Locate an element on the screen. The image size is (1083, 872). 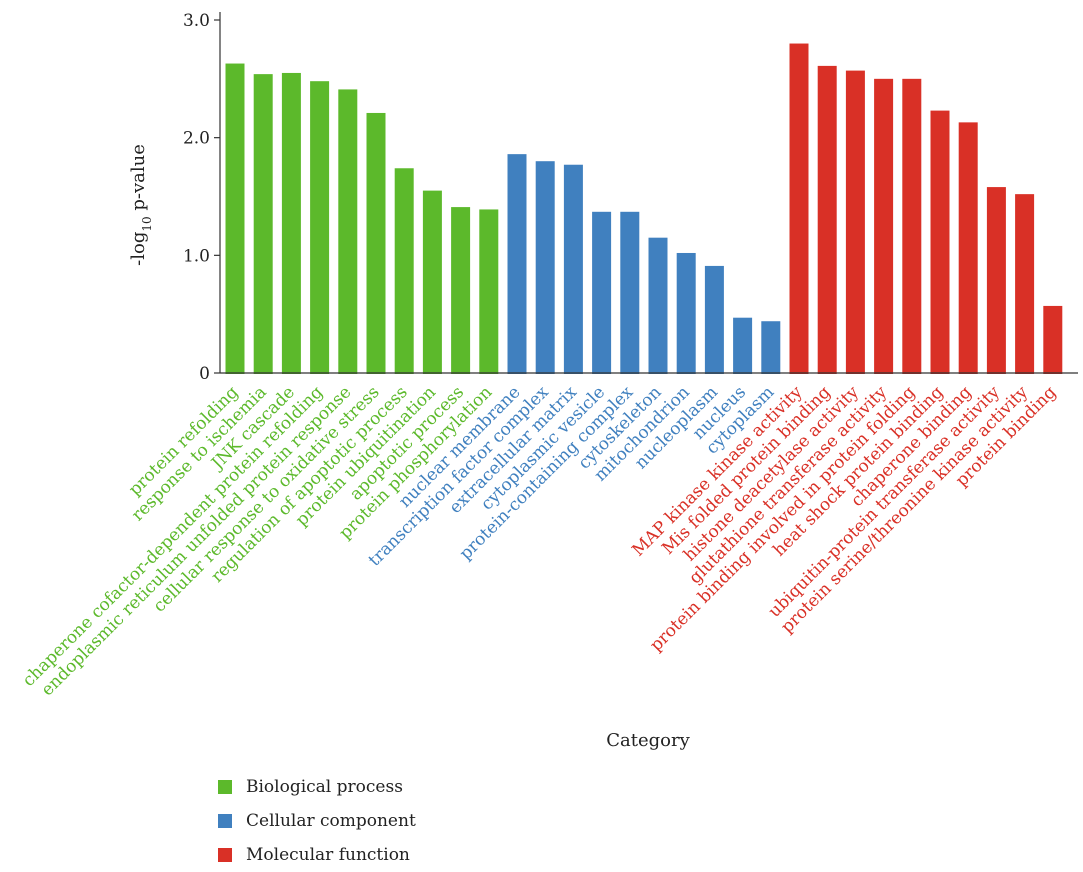
y-tick-label: 3.0 is located at coordinates (196, 21).